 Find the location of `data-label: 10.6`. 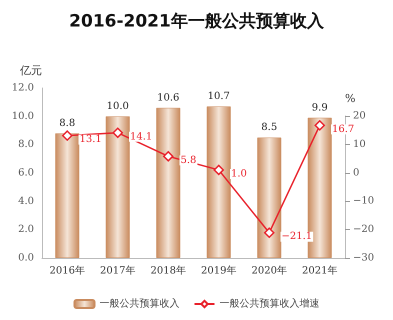

data-label: 10.6 is located at coordinates (168, 98).